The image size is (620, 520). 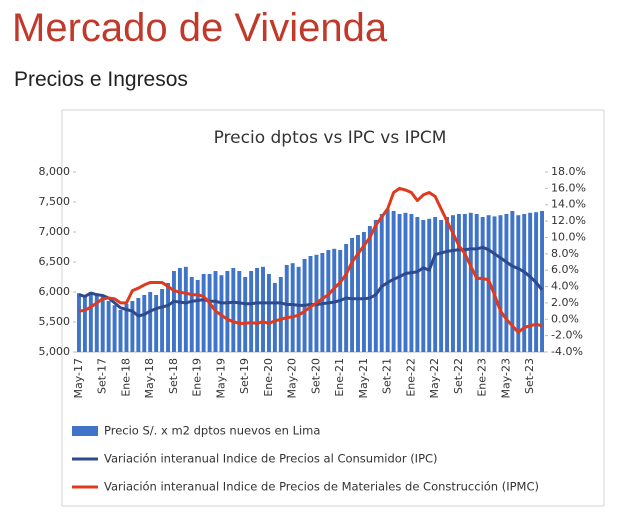 I want to click on x-tick-label: Set-22, so click(x=458, y=376).